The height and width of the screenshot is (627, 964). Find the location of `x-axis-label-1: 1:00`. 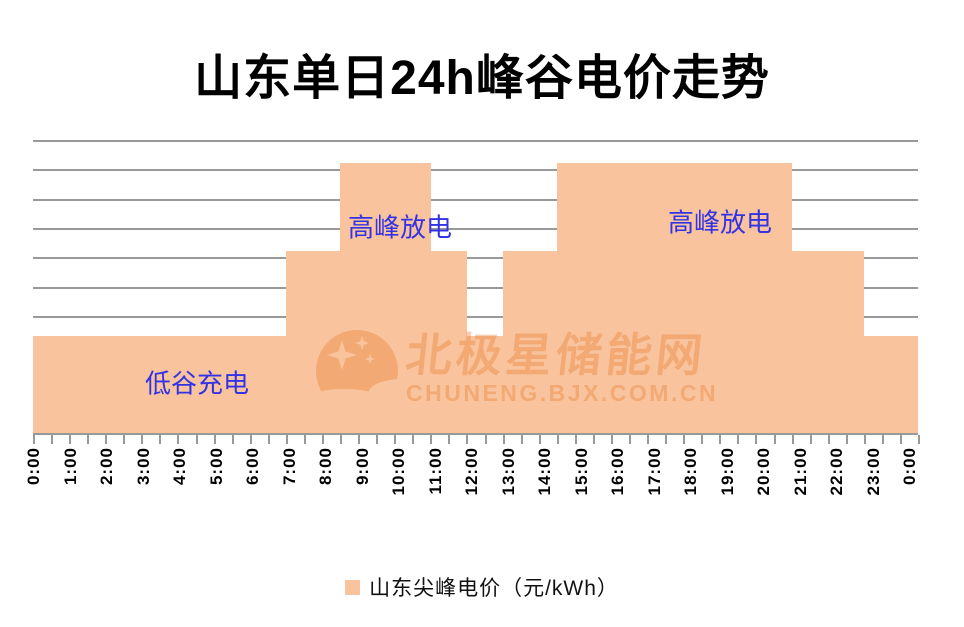

x-axis-label-1: 1:00 is located at coordinates (70, 466).